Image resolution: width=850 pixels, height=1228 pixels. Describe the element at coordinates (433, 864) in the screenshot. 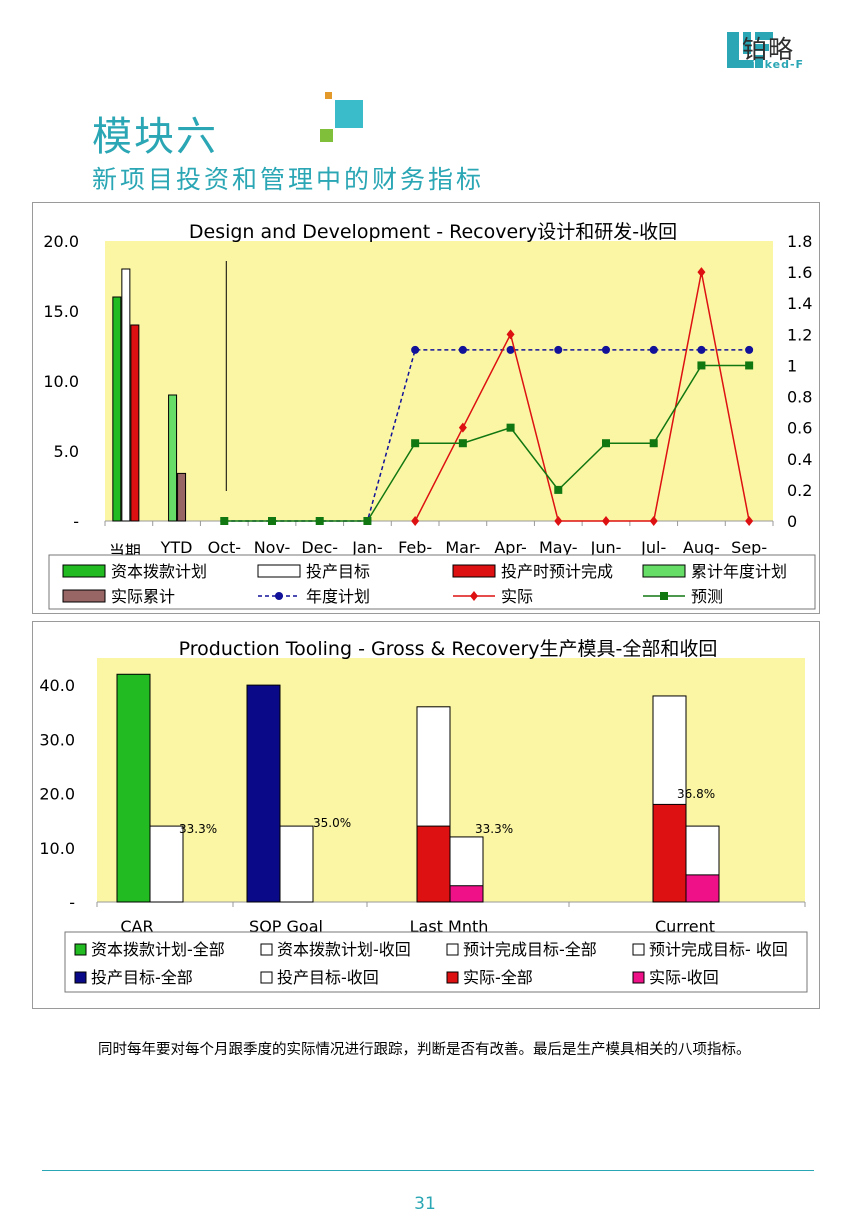

I see `bar-lastmonth-actual-gross` at that location.